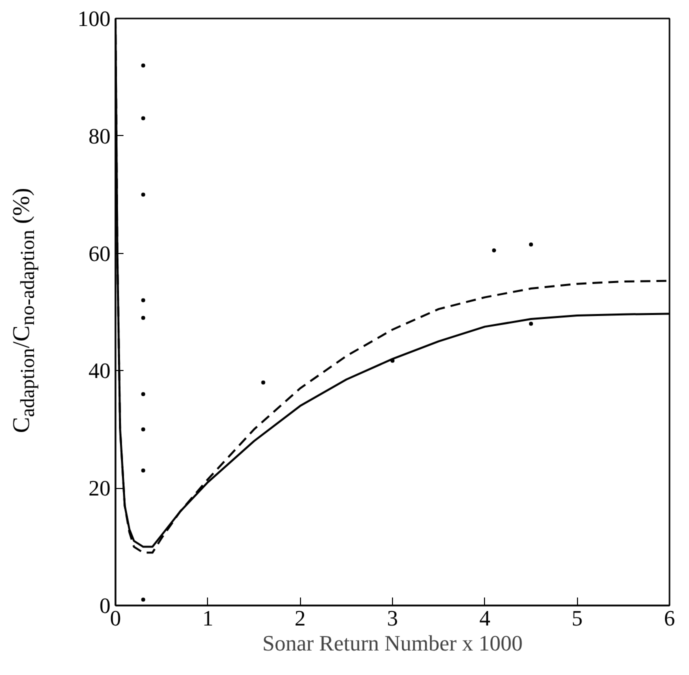 The height and width of the screenshot is (675, 689). Describe the element at coordinates (99, 488) in the screenshot. I see `y-tick-label: 20` at that location.